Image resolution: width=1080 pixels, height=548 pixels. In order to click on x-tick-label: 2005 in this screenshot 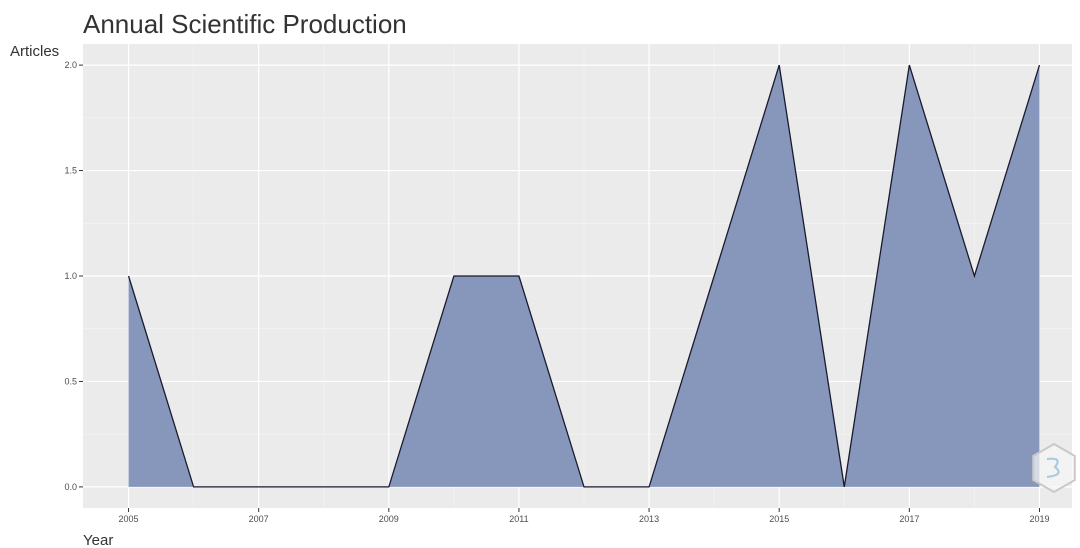, I will do `click(129, 519)`.